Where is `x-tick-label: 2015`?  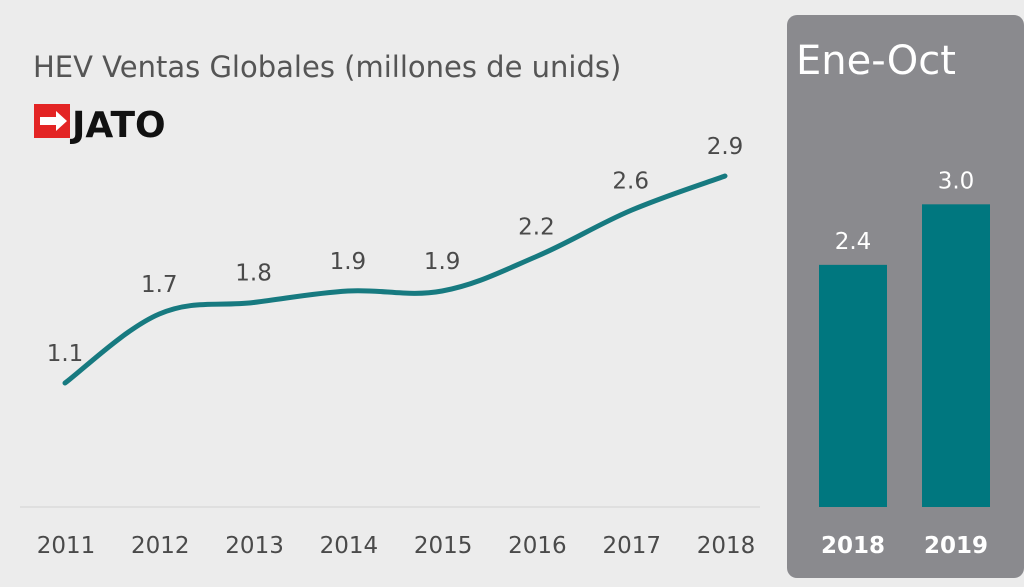
x-tick-label: 2015 is located at coordinates (443, 546).